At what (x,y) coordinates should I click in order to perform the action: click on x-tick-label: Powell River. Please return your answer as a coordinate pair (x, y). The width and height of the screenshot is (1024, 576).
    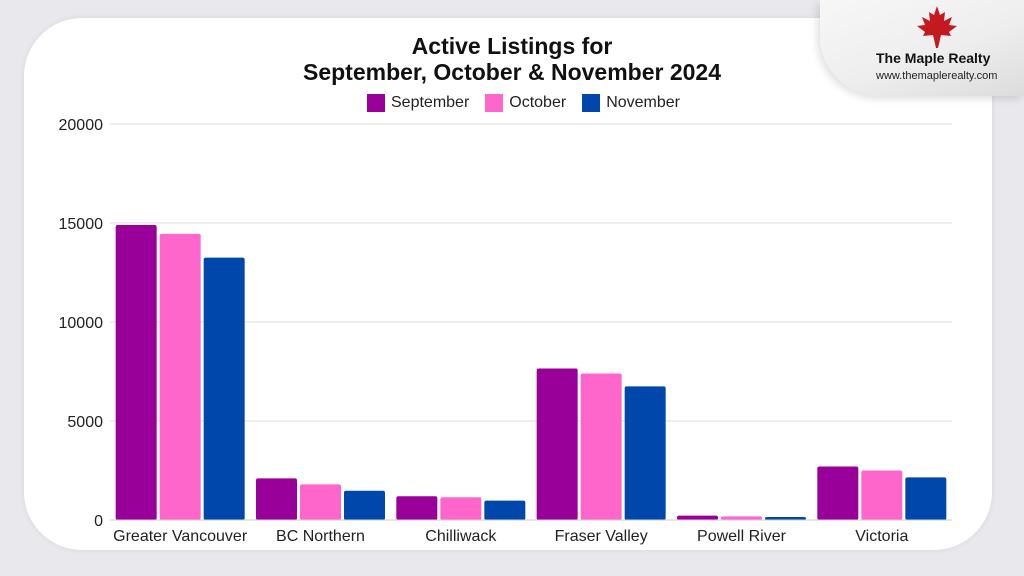
    Looking at the image, I should click on (742, 536).